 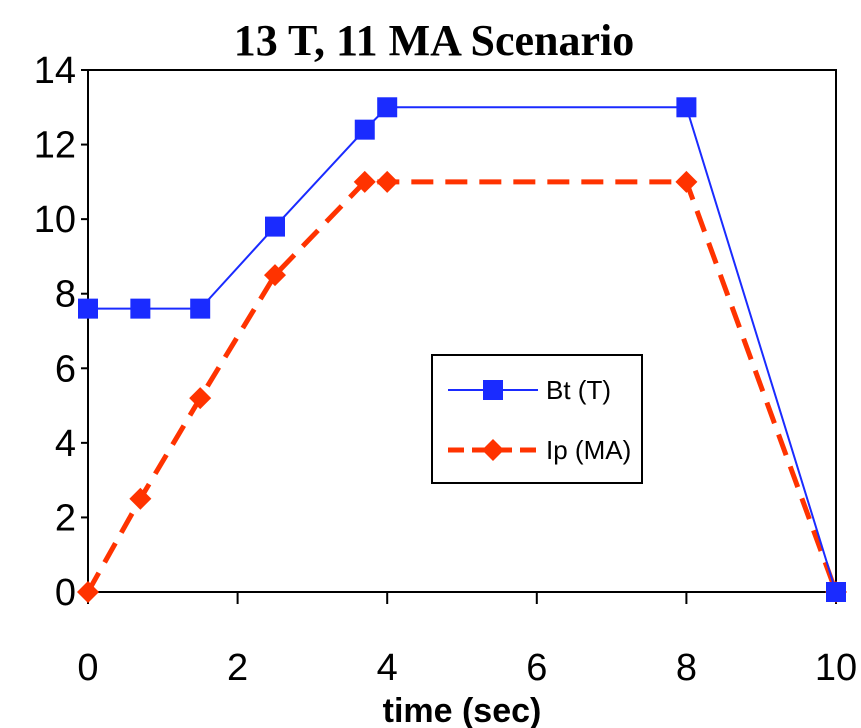 What do you see at coordinates (686, 668) in the screenshot?
I see `x-tick-label: 8` at bounding box center [686, 668].